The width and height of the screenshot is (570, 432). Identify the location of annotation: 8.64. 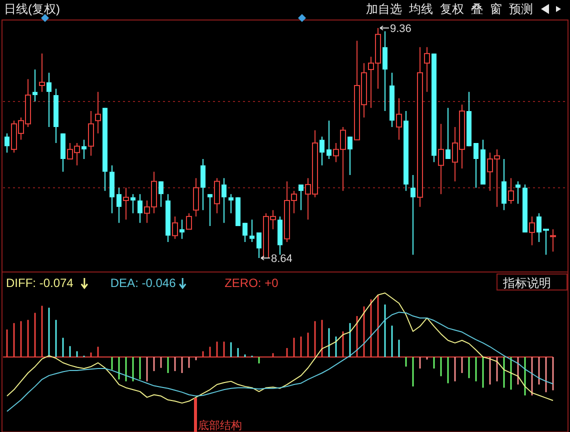
(281, 259).